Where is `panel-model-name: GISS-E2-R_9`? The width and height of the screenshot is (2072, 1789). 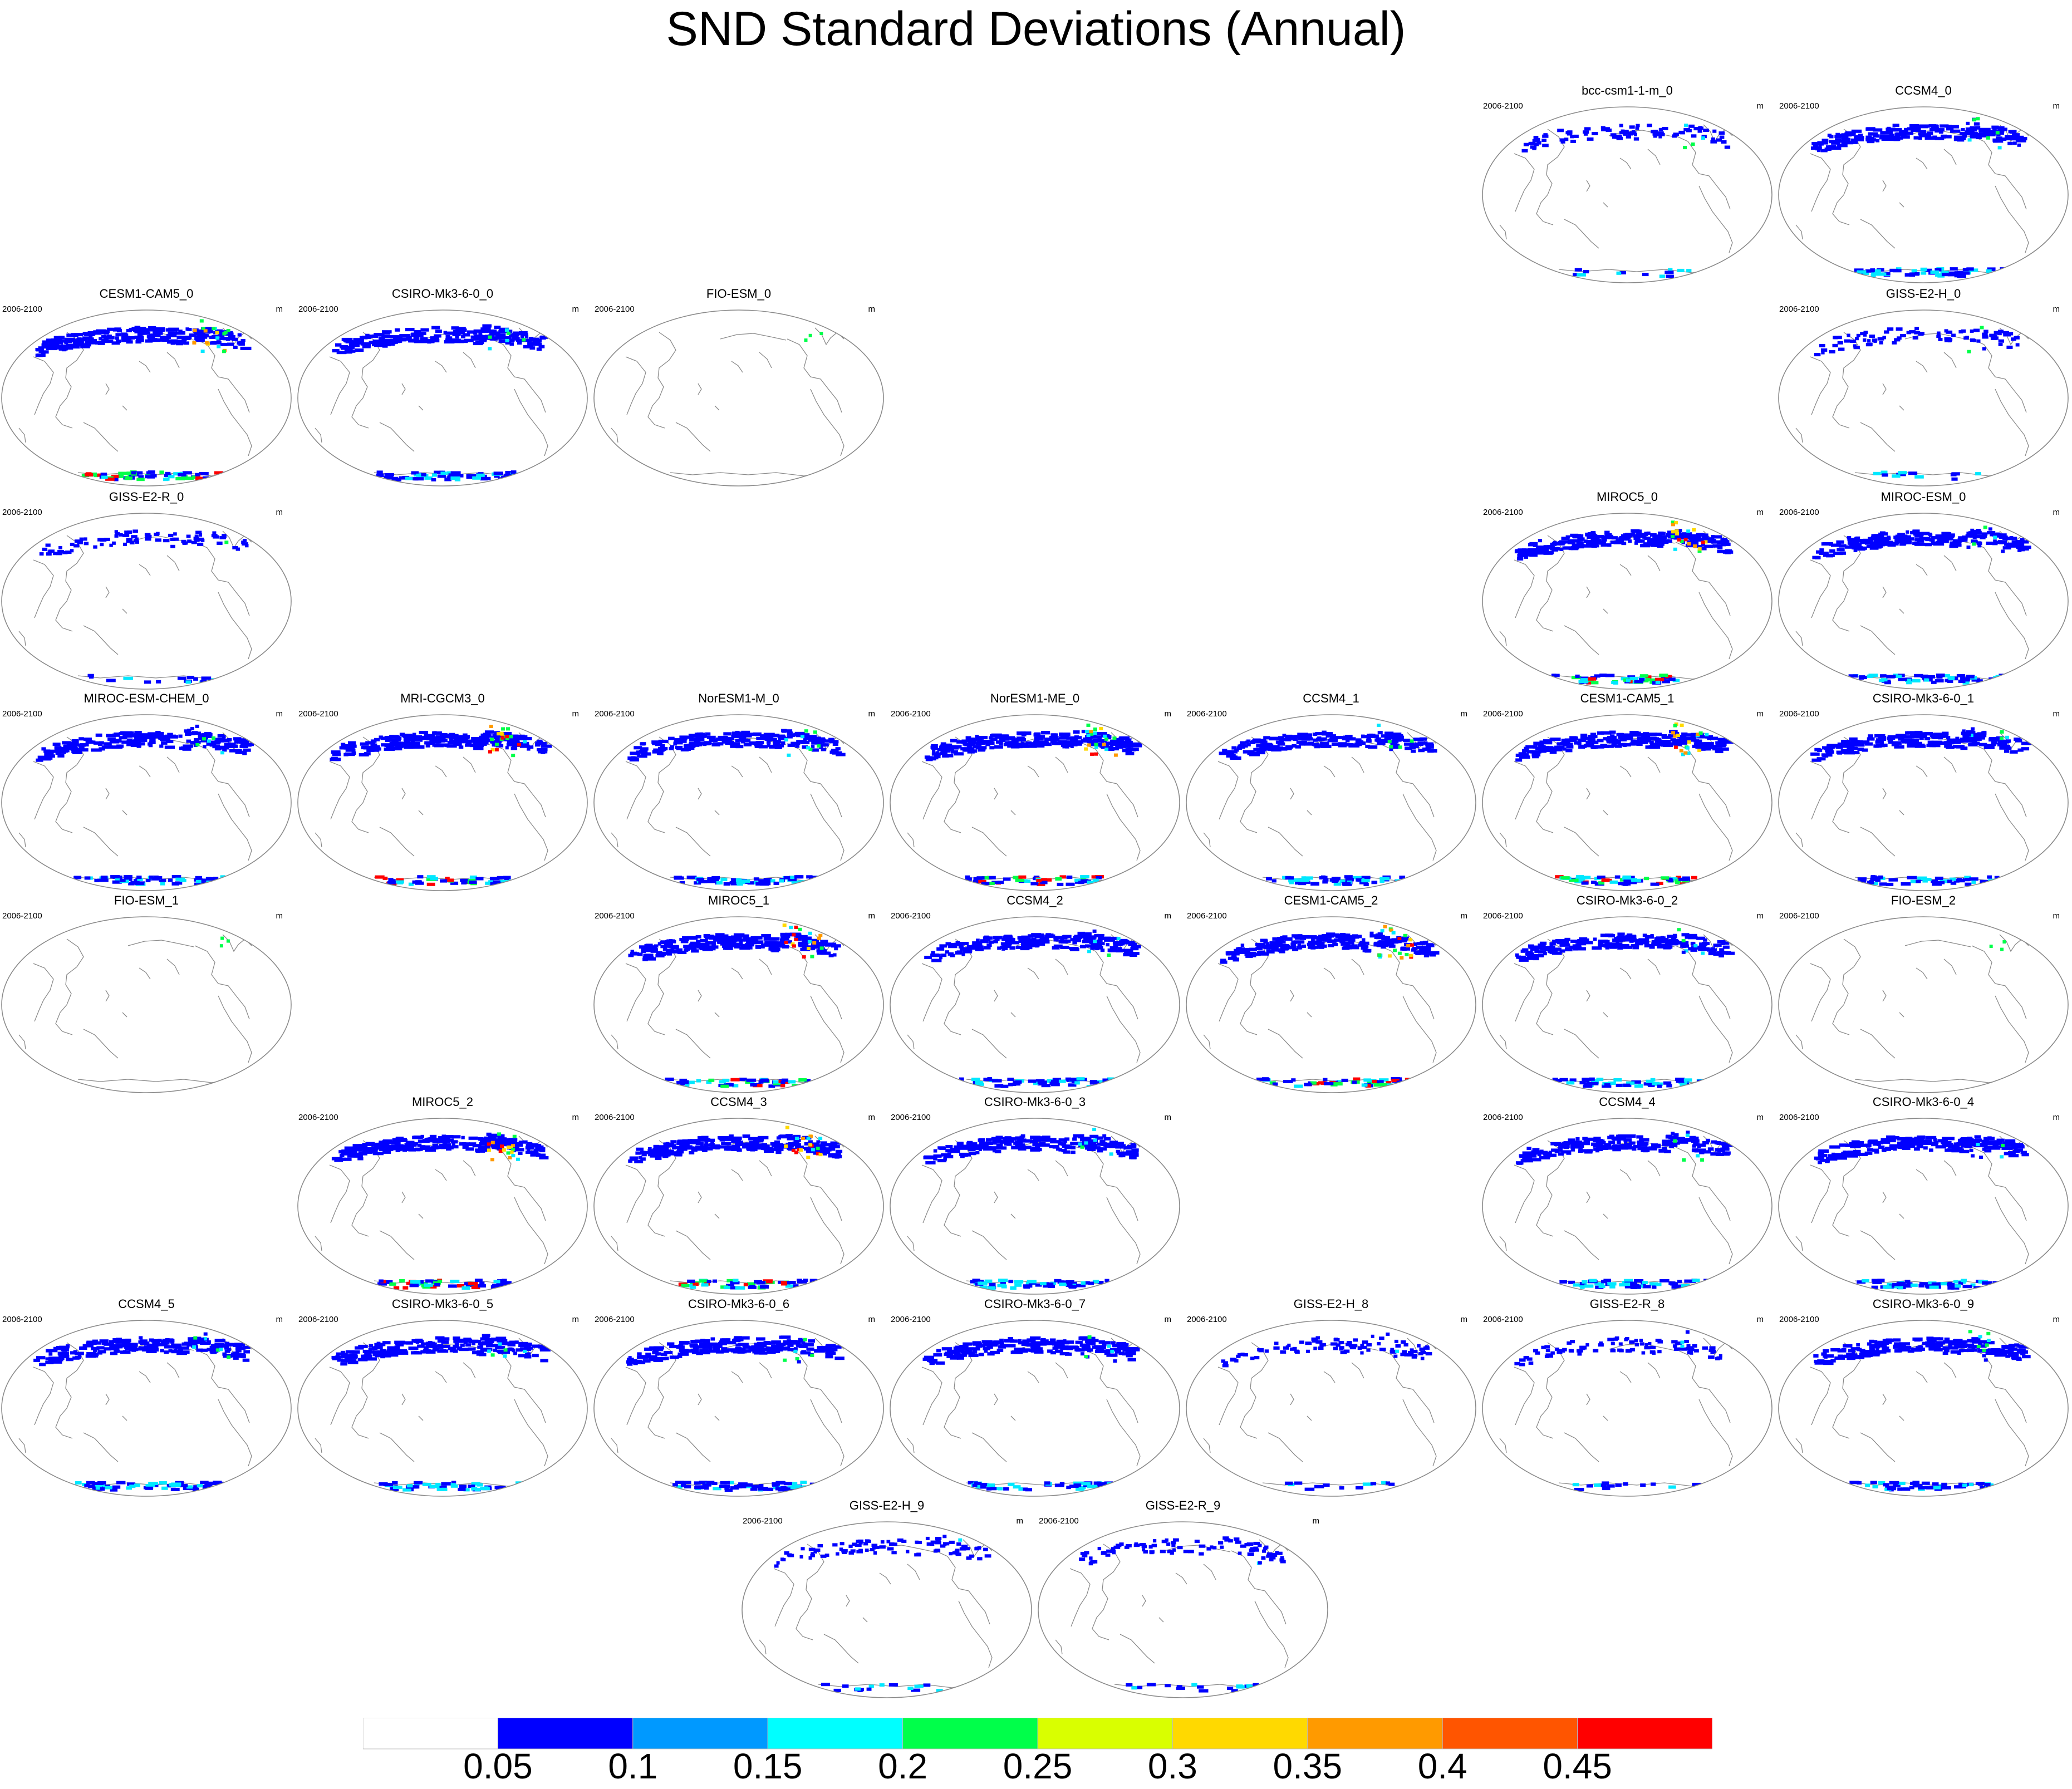
panel-model-name: GISS-E2-R_9 is located at coordinates (1183, 1505).